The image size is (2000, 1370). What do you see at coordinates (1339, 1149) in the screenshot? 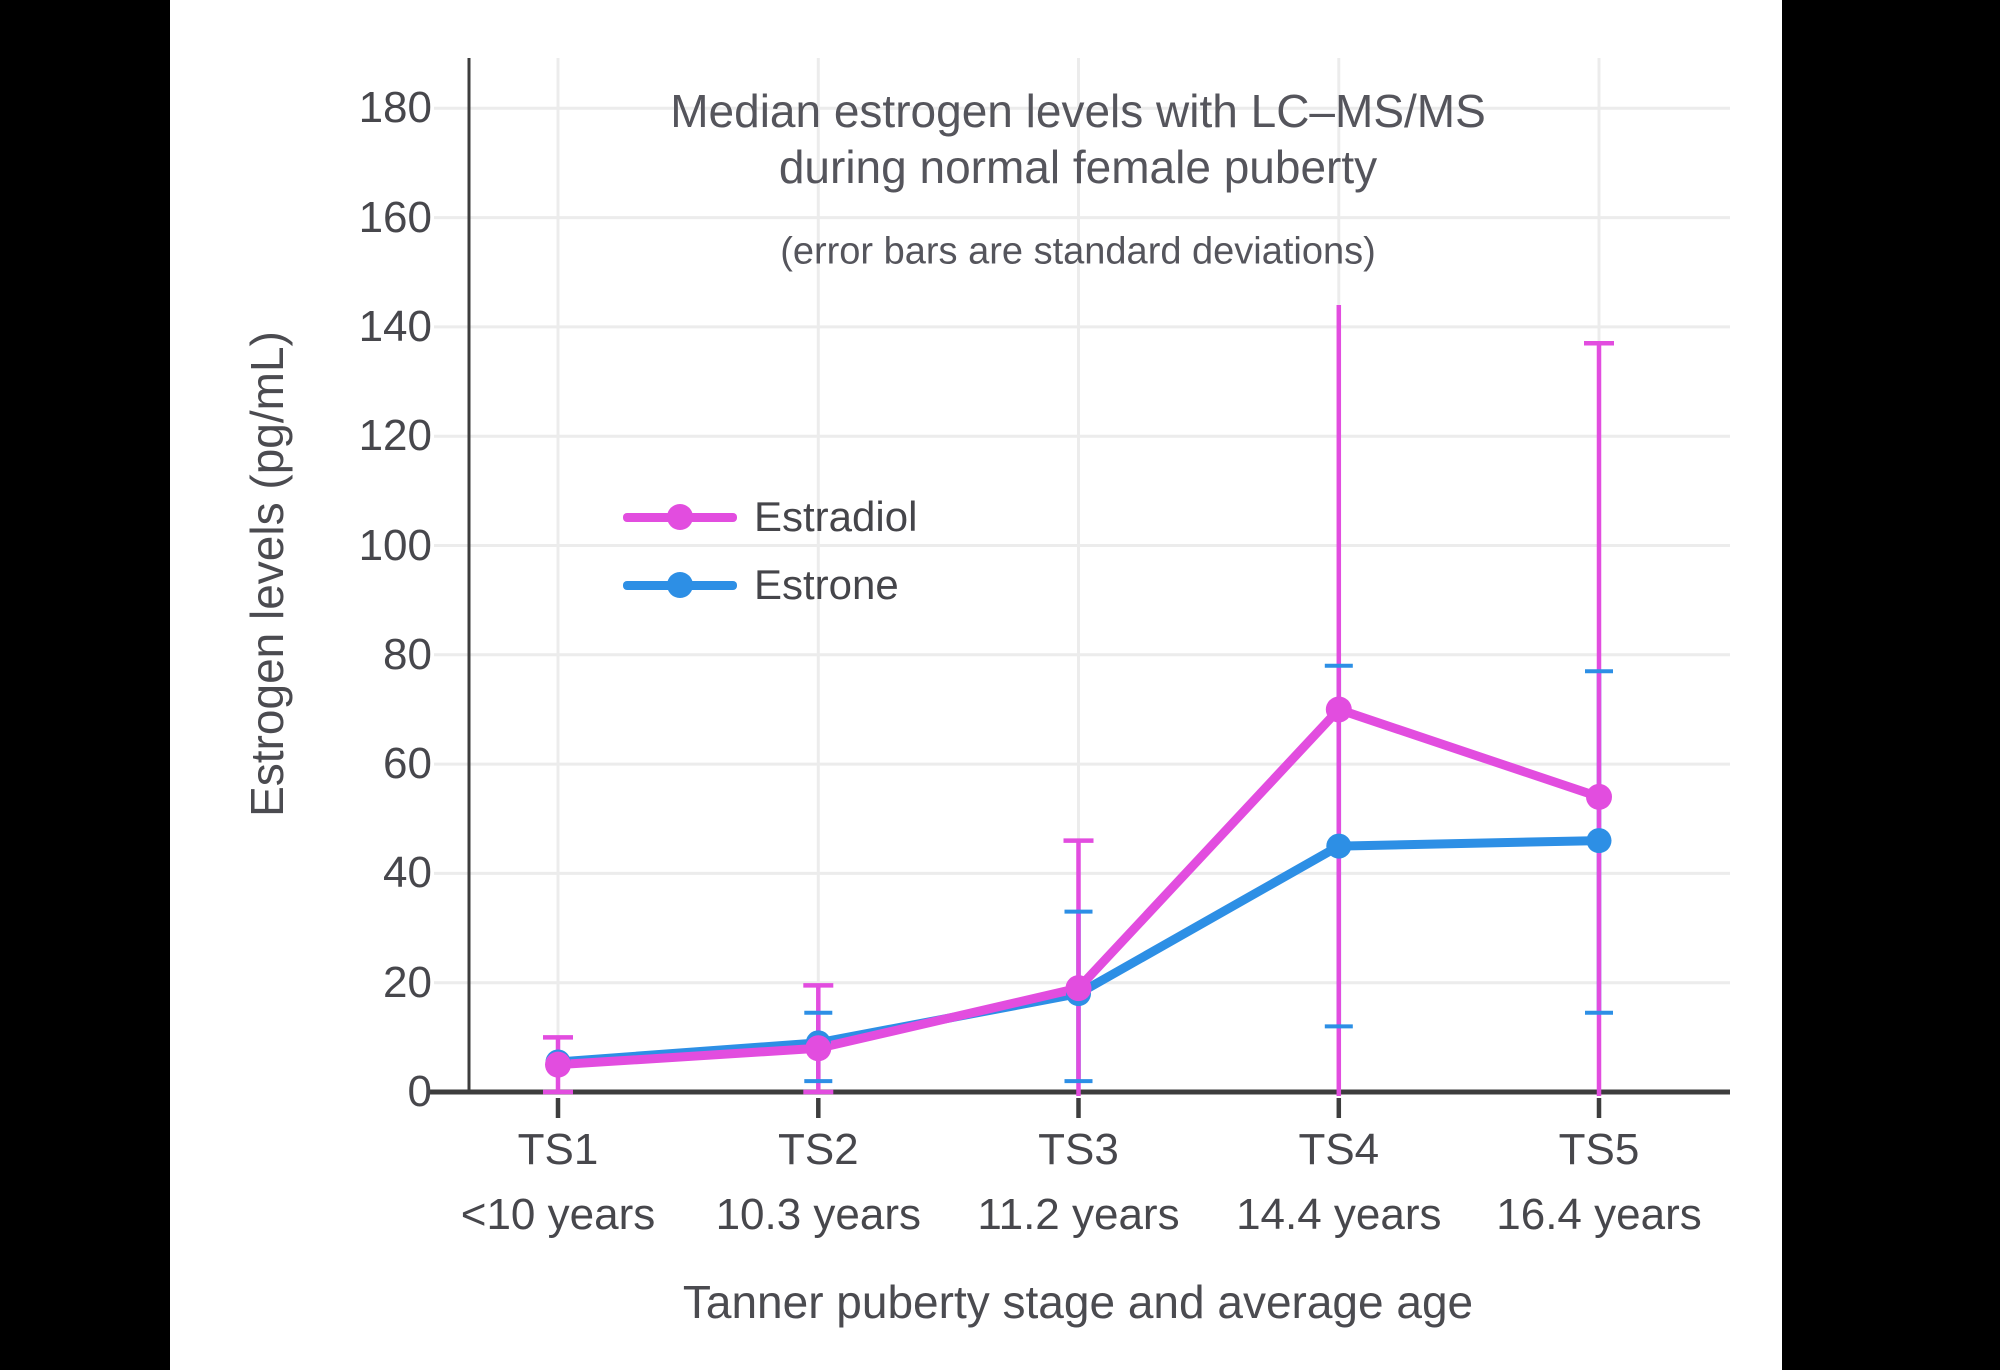
I see `x-stage-label-ts4: TS4` at bounding box center [1339, 1149].